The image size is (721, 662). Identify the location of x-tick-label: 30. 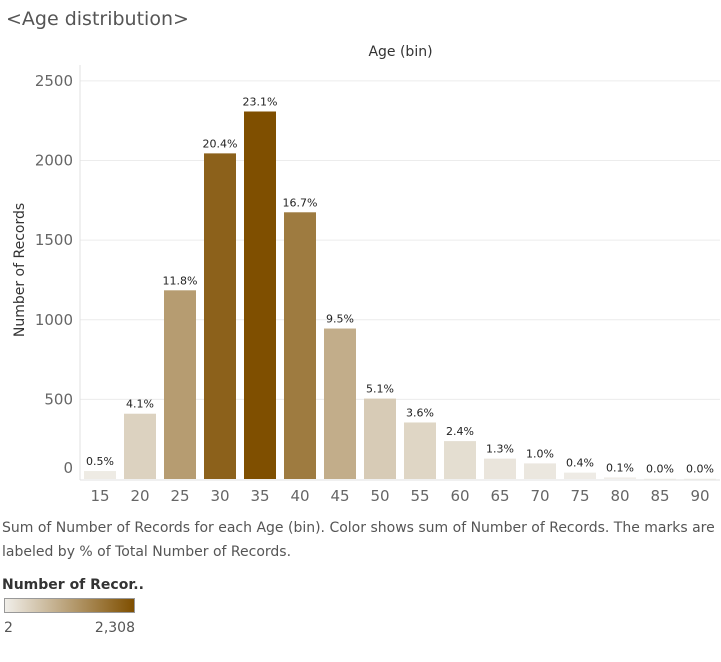
(219, 496).